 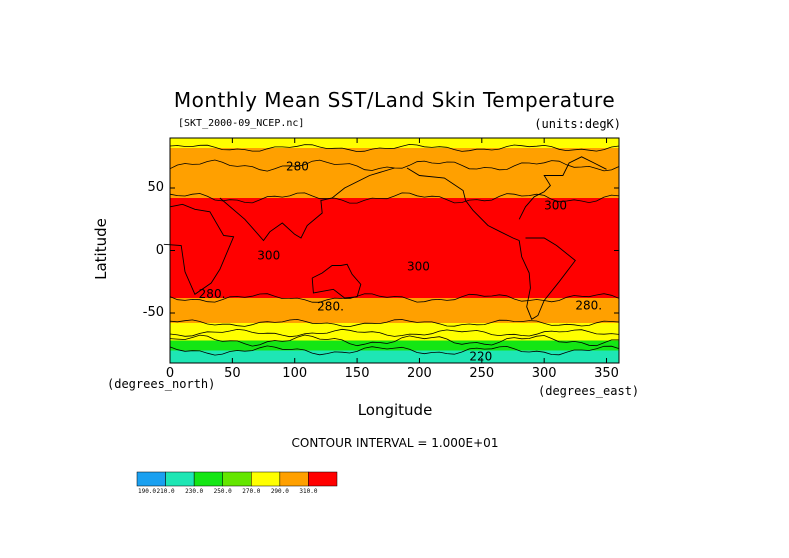 What do you see at coordinates (170, 373) in the screenshot?
I see `x-tick-label-0: 0` at bounding box center [170, 373].